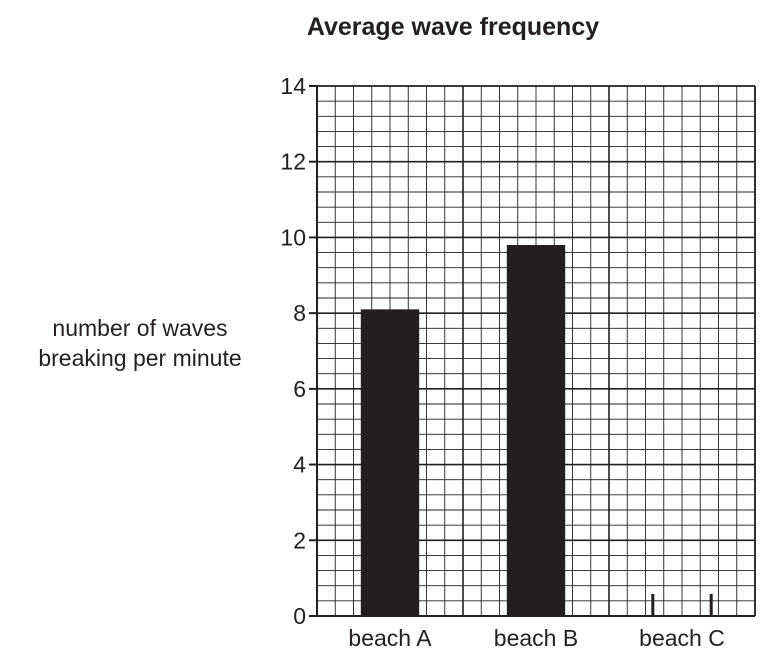  I want to click on y-tick-label: 4, so click(299, 465).